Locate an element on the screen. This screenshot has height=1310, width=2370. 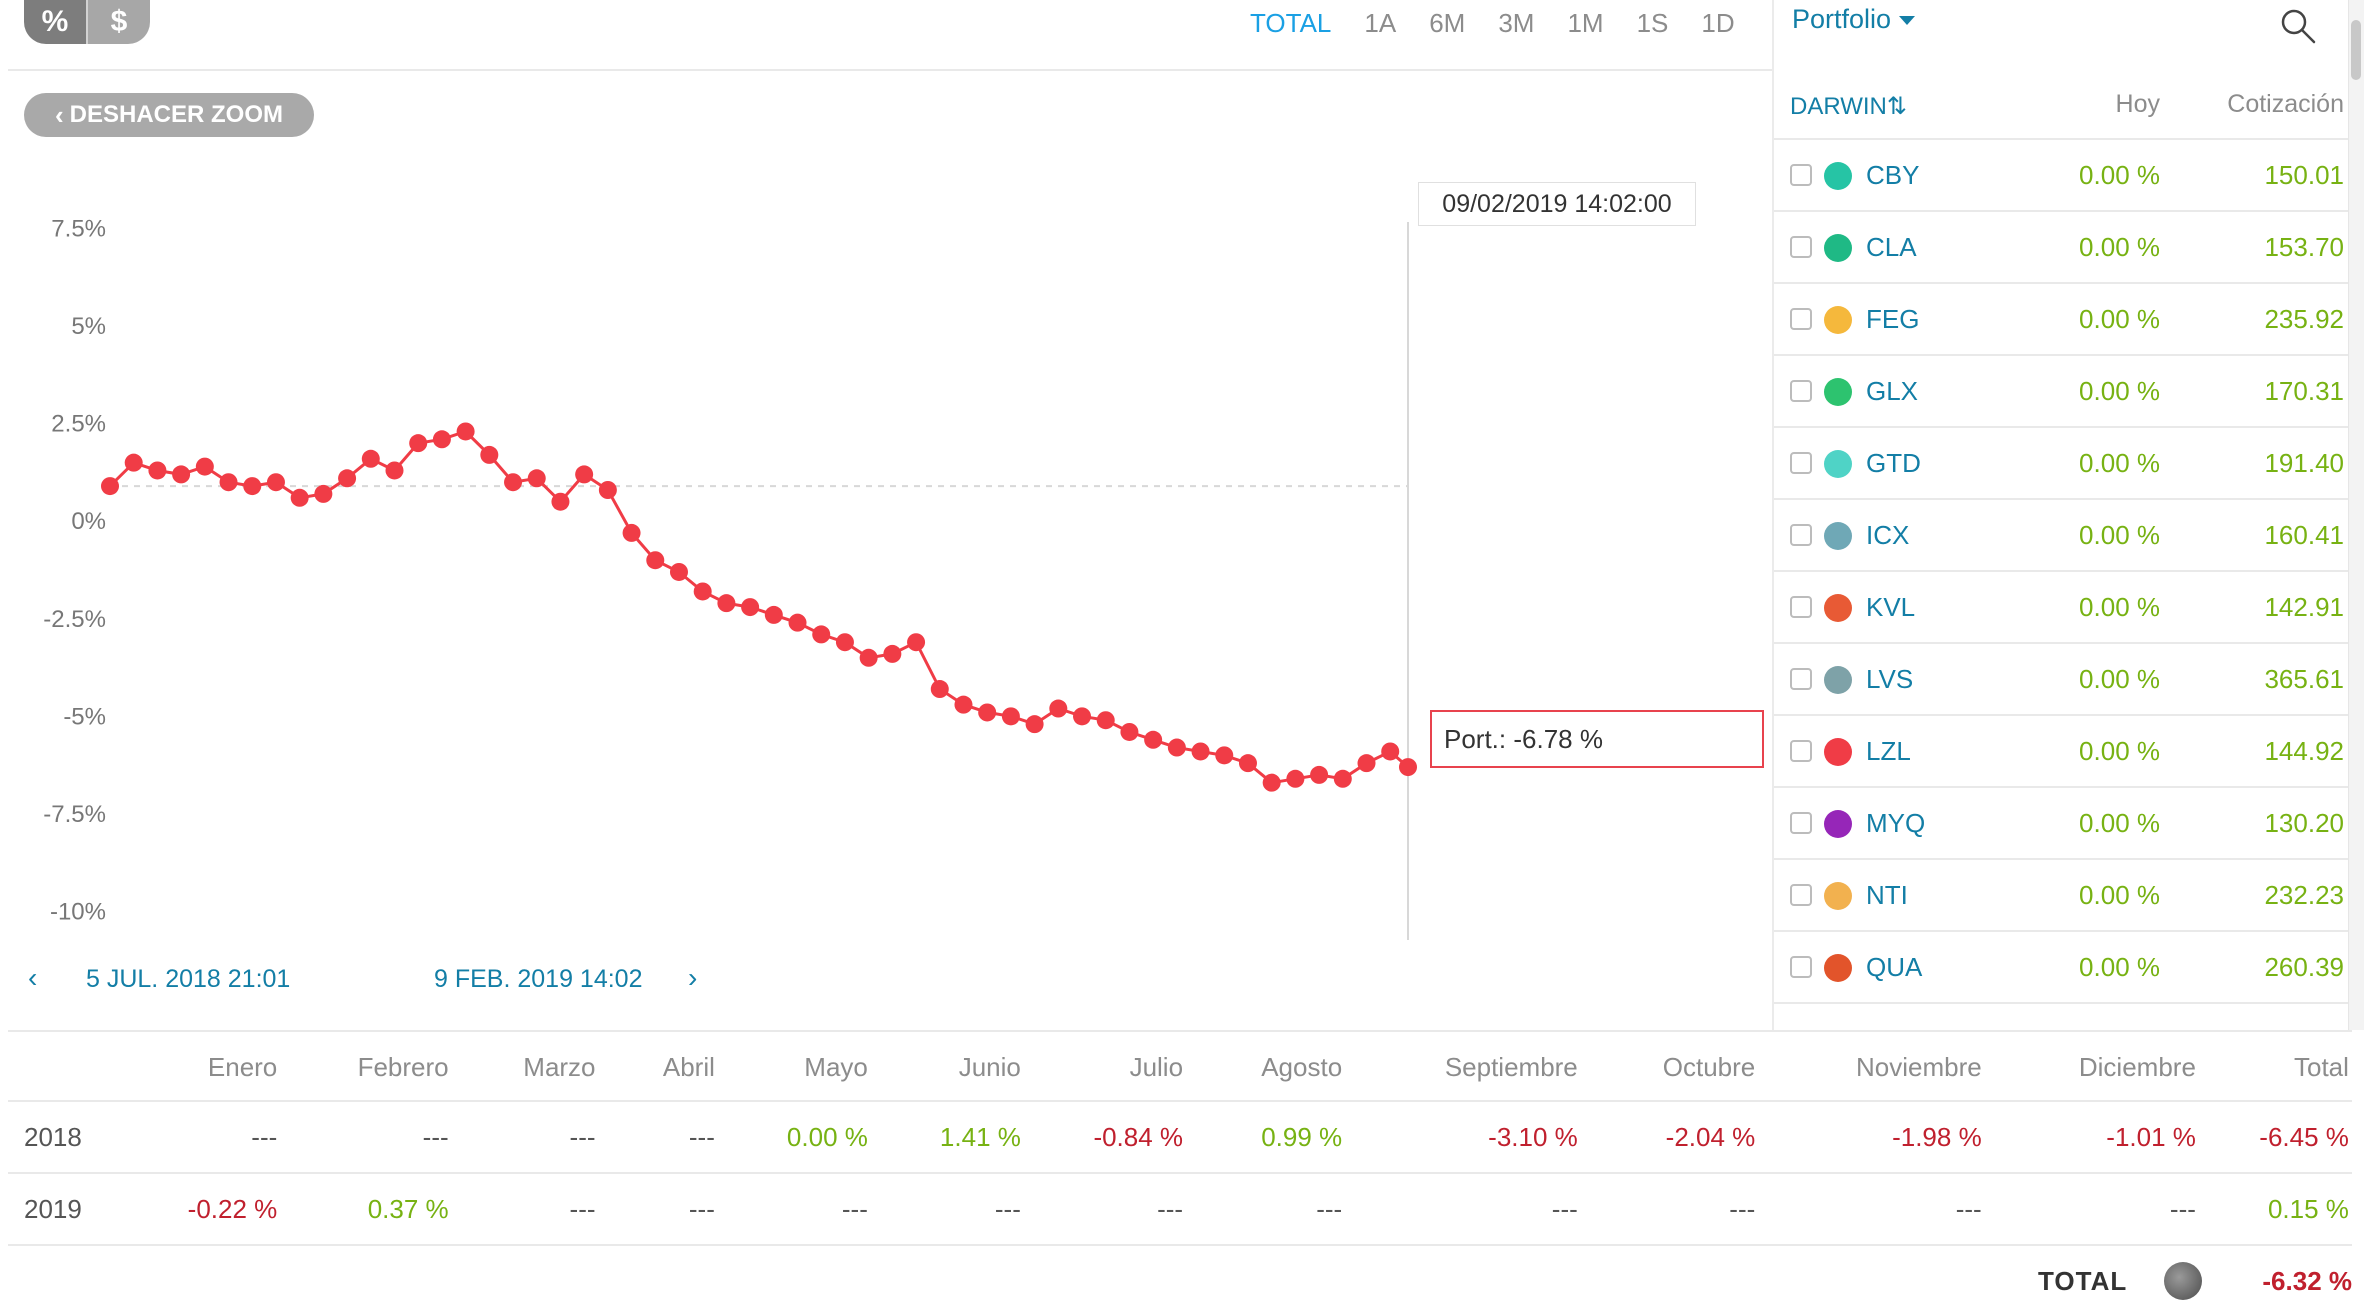
darwin-row: NTI 0.00 % 232.23 is located at coordinates (2061, 896).